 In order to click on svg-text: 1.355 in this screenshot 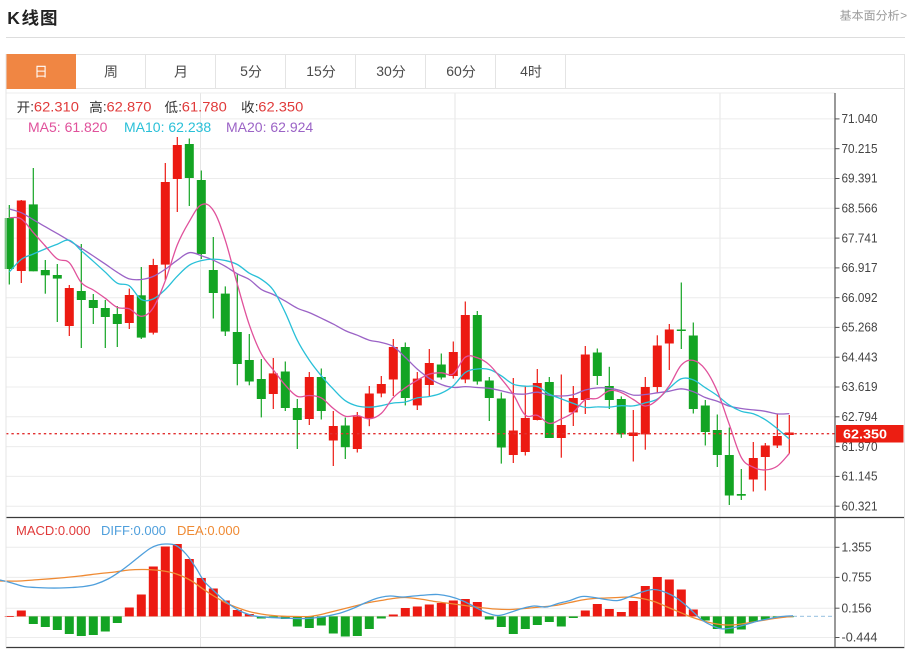, I will do `click(857, 548)`.